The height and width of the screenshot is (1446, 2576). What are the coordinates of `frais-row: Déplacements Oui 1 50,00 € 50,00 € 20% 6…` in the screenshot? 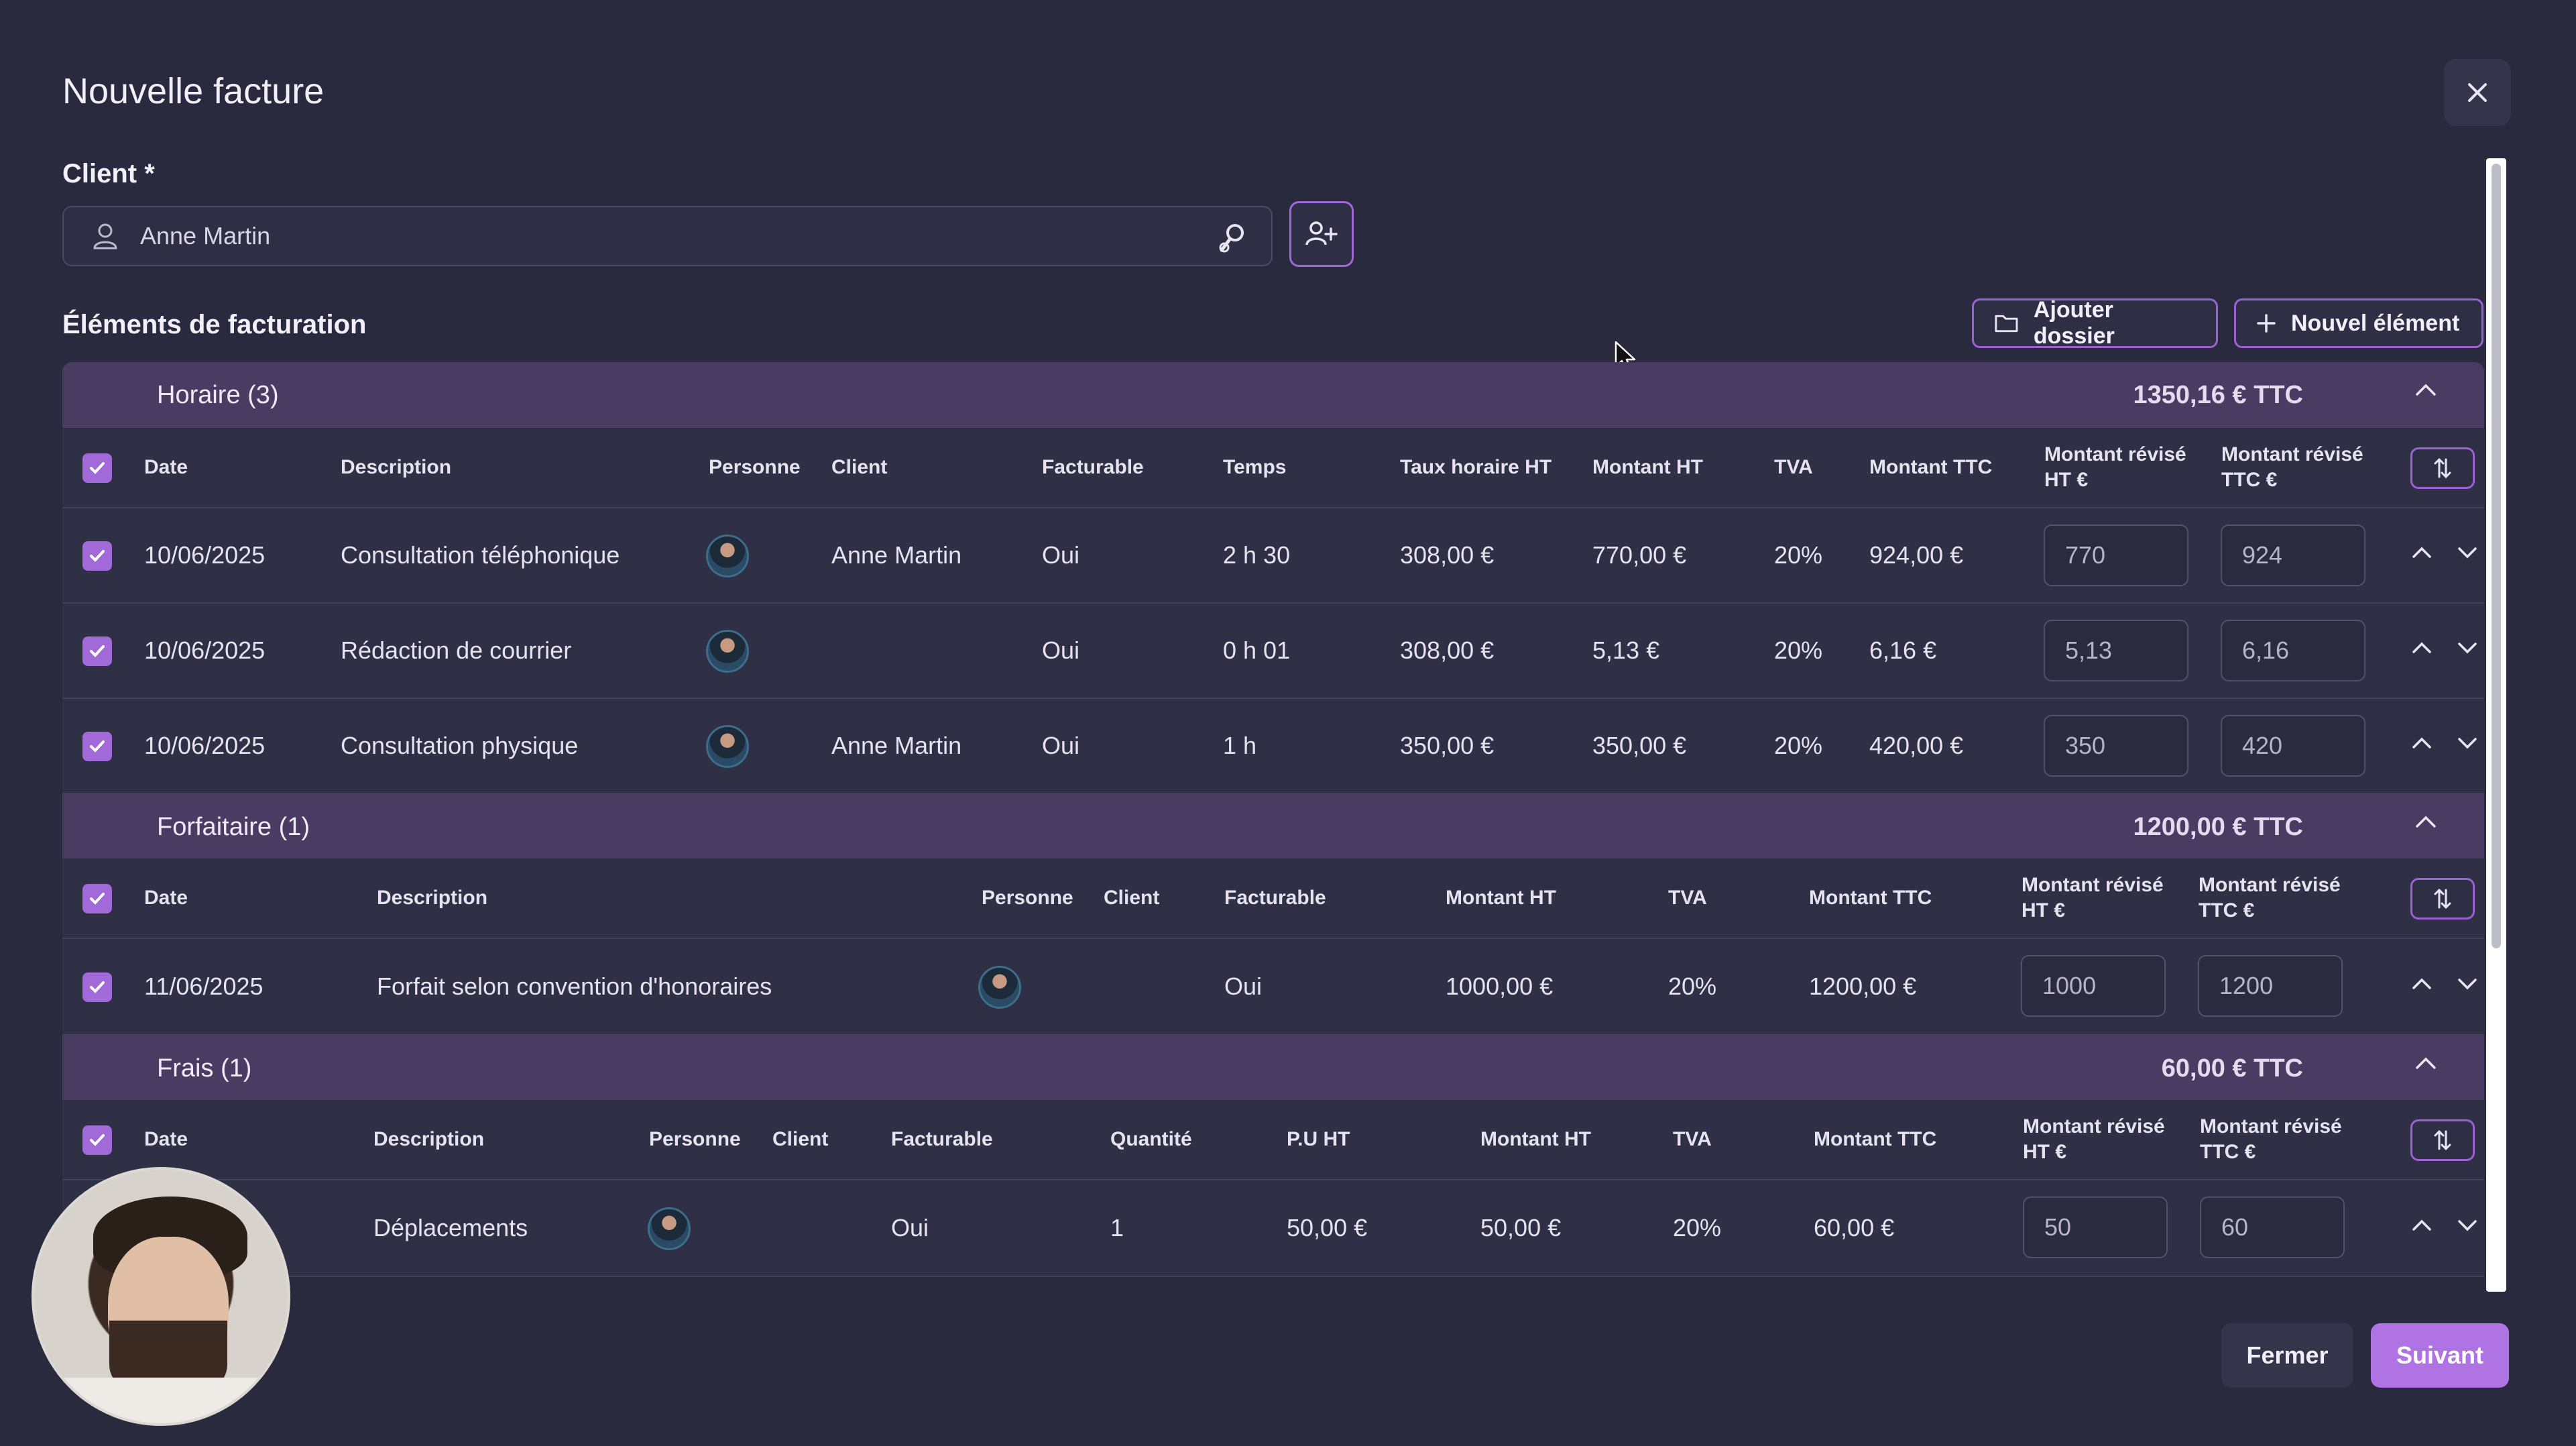 It's located at (1273, 1228).